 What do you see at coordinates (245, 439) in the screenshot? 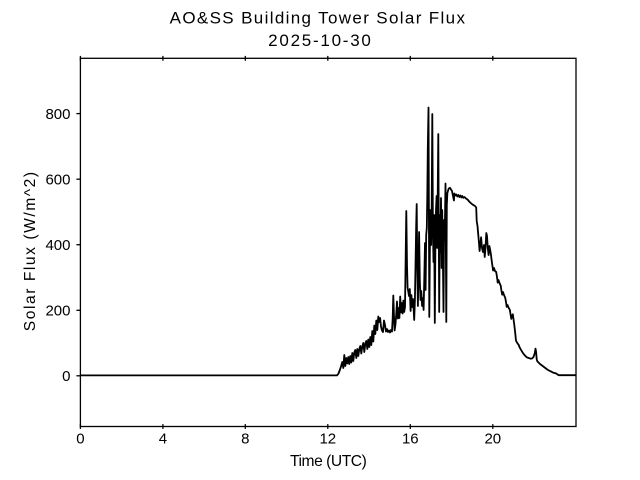
I see `svg-text: 8` at bounding box center [245, 439].